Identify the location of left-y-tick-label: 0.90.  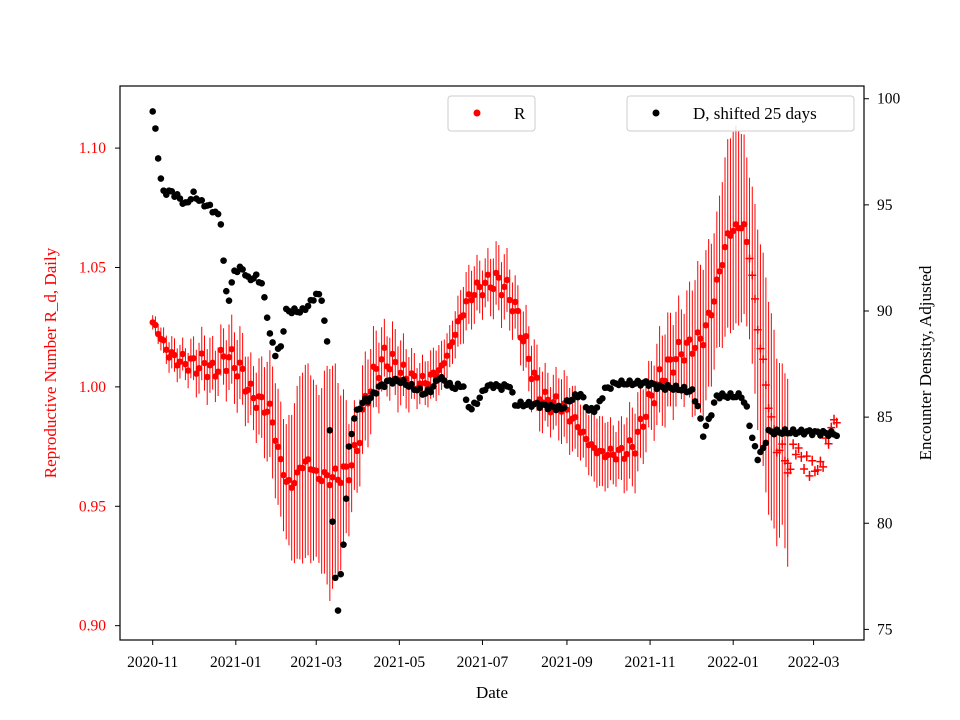
(92, 626).